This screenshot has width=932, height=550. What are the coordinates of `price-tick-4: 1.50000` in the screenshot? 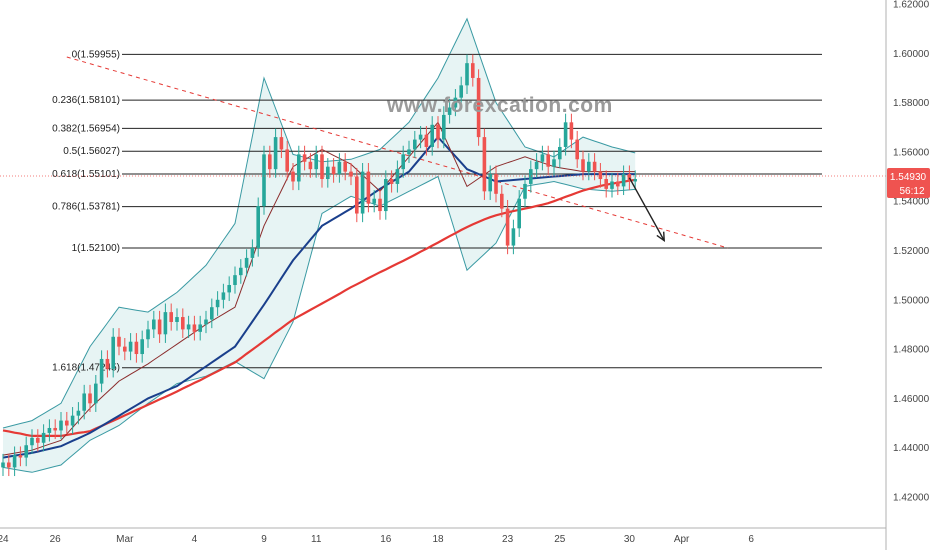 It's located at (911, 300).